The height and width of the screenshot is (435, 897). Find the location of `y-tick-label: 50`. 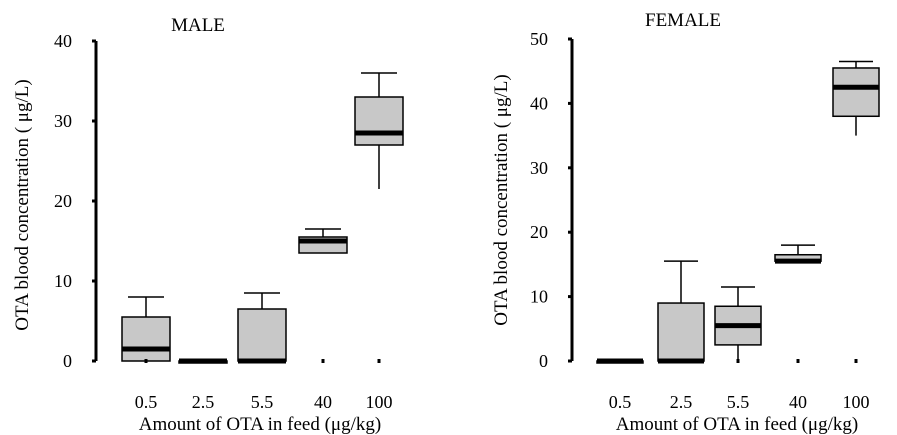

y-tick-label: 50 is located at coordinates (539, 39).